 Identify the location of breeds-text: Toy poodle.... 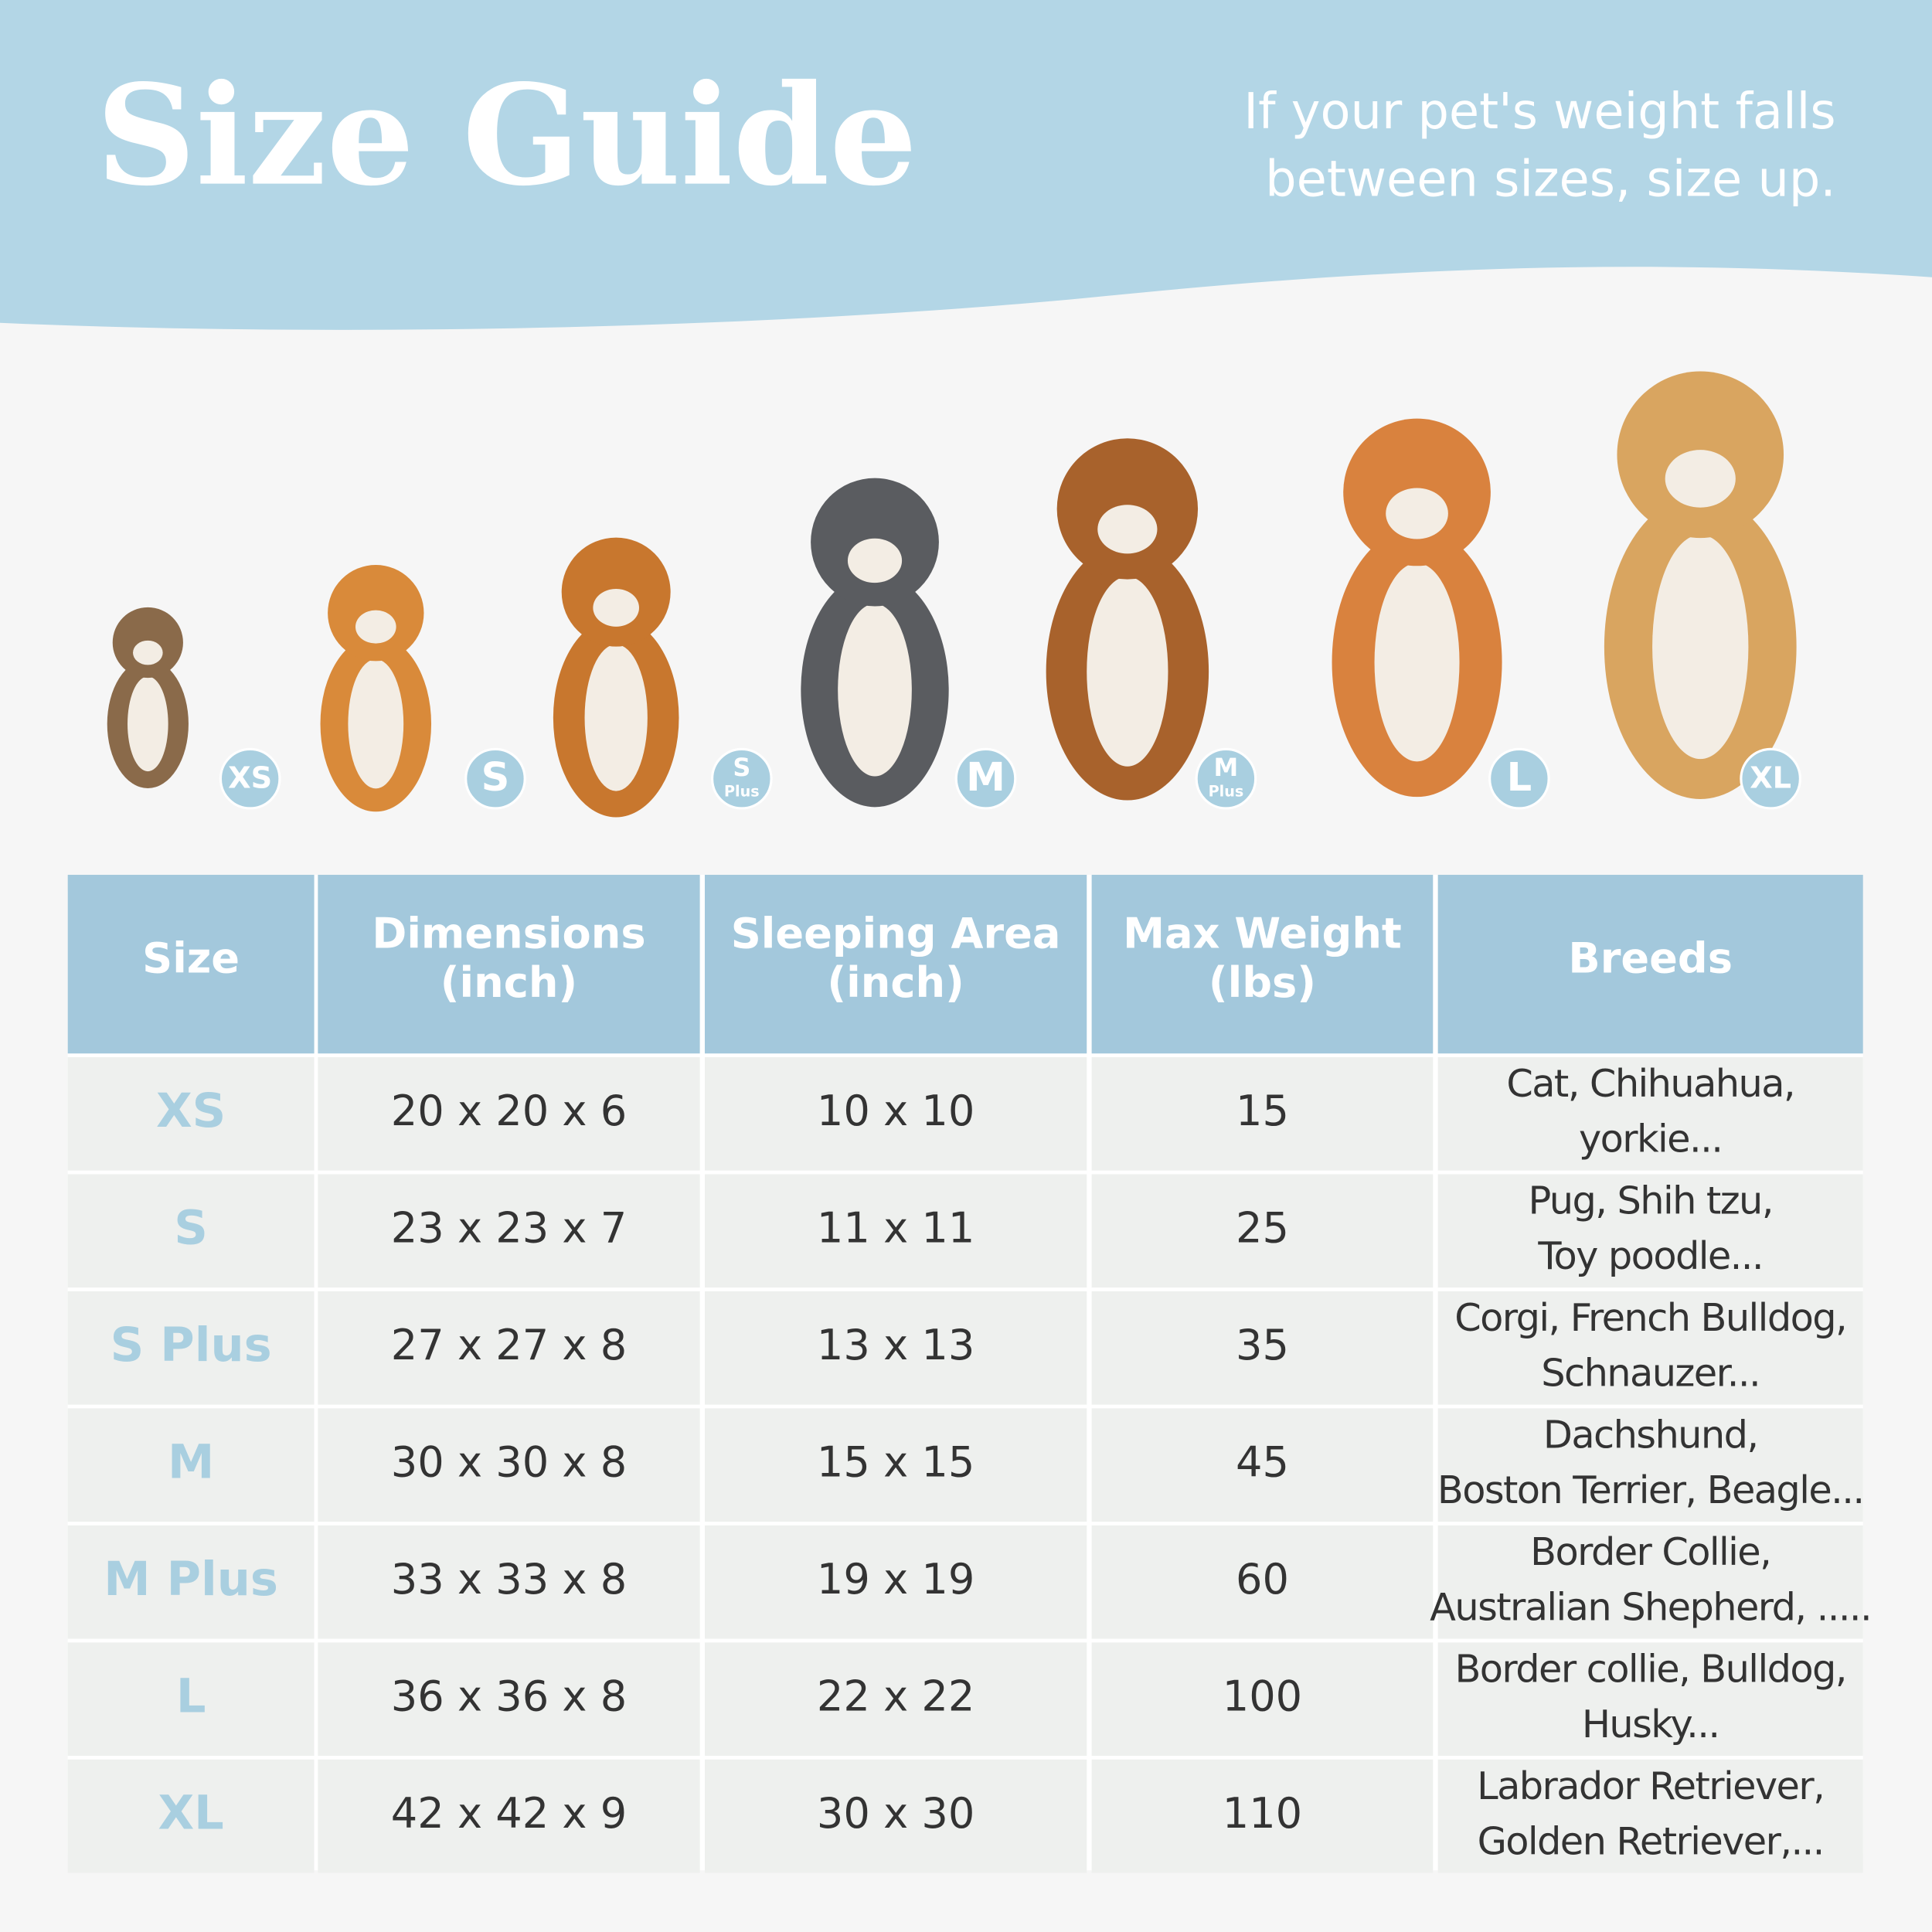
(1650, 1255).